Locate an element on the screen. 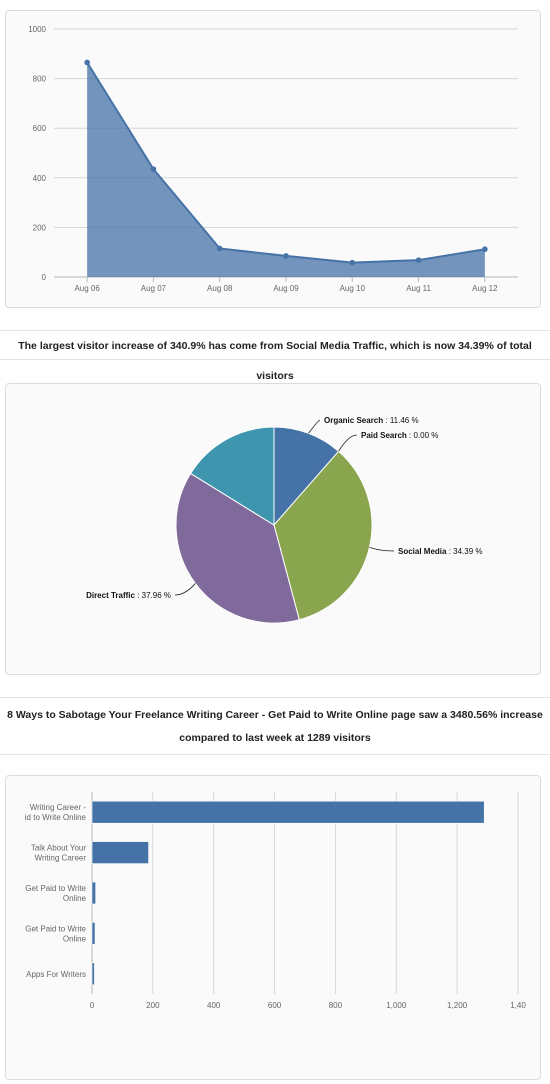 Image resolution: width=550 pixels, height=1084 pixels. area-x-tick-label: Aug 11 is located at coordinates (418, 288).